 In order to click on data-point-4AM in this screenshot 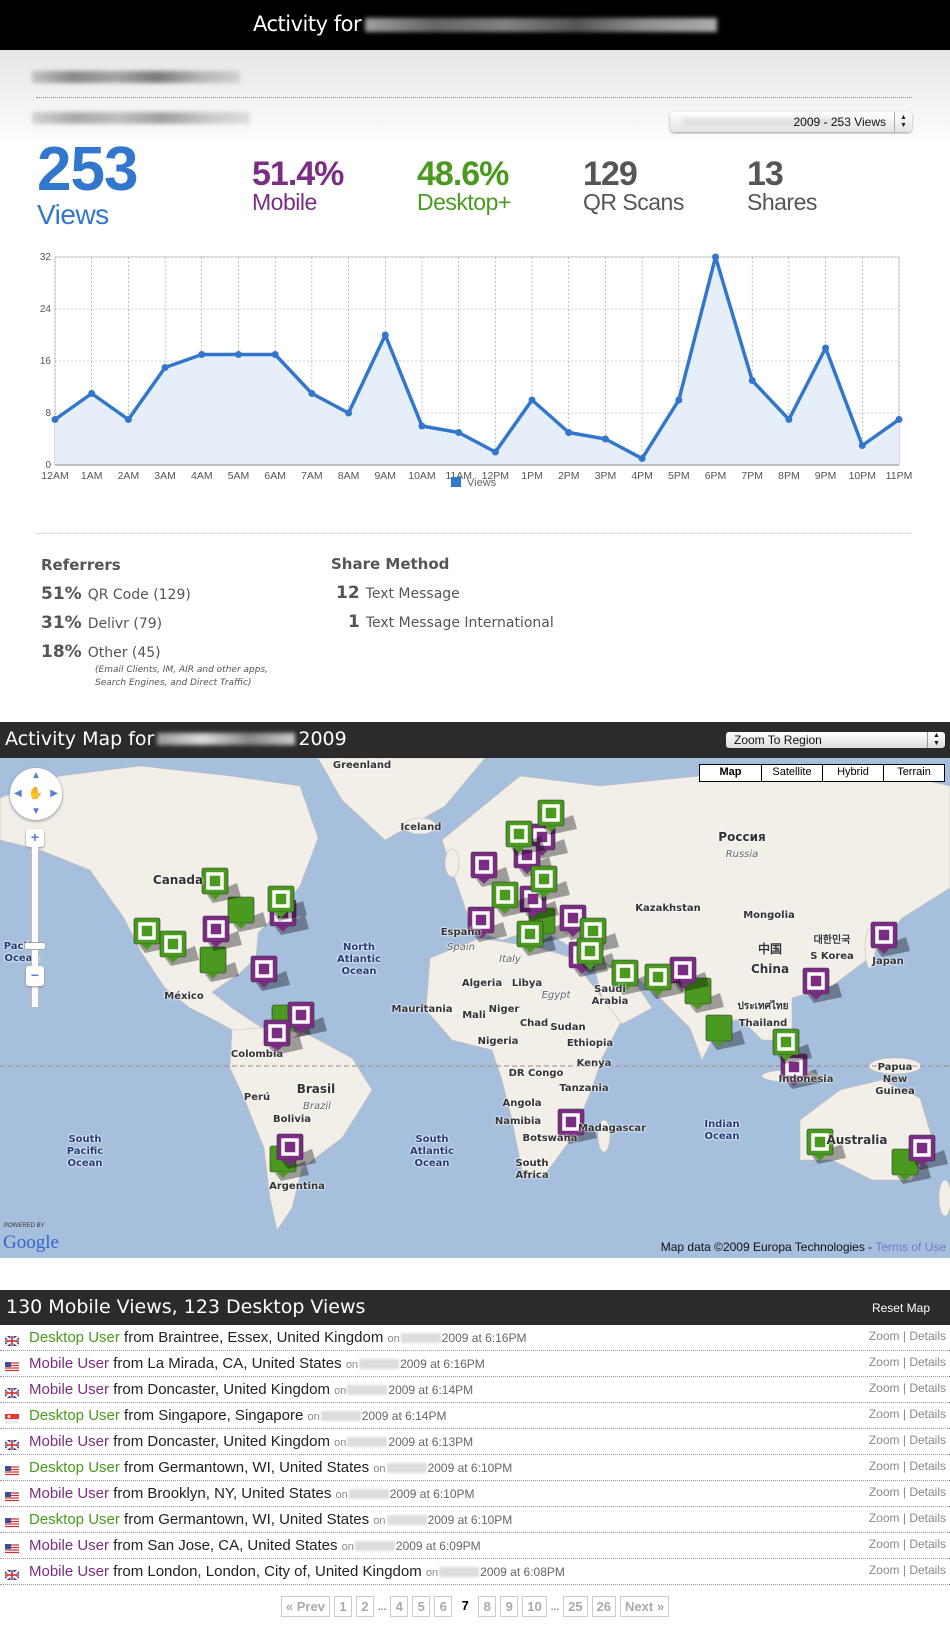, I will do `click(202, 354)`.